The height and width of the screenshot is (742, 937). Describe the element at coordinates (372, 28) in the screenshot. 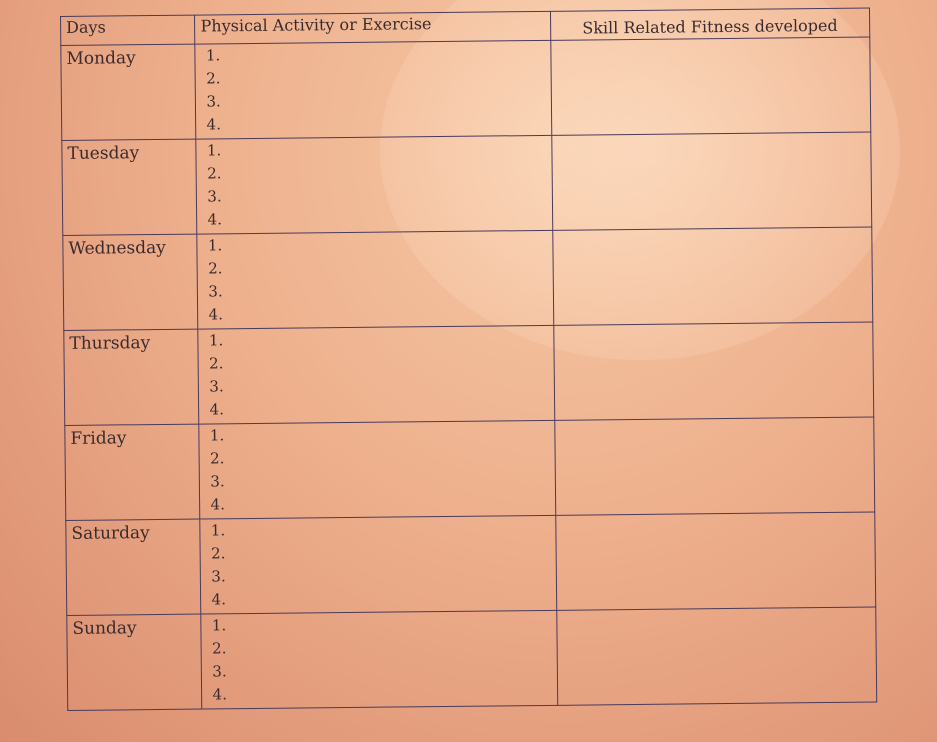

I see `header-activity: Physical Activity or Exercise` at that location.